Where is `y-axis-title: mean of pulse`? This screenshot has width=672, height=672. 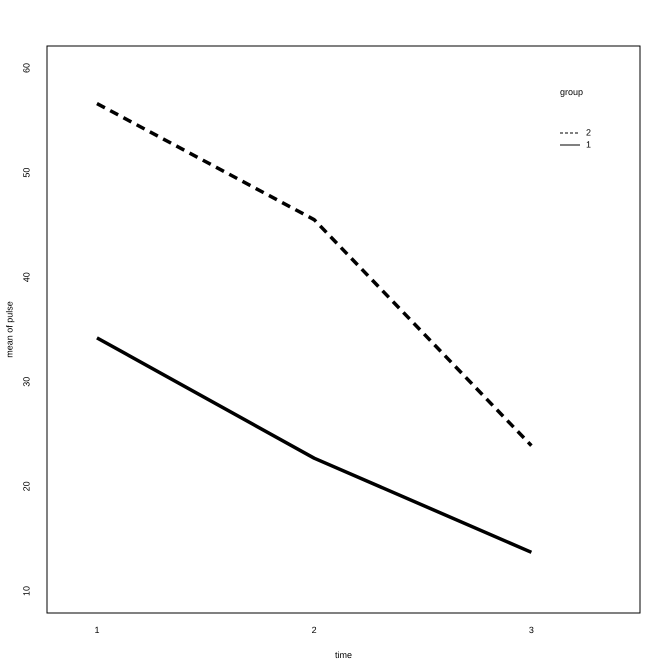 y-axis-title: mean of pulse is located at coordinates (9, 329).